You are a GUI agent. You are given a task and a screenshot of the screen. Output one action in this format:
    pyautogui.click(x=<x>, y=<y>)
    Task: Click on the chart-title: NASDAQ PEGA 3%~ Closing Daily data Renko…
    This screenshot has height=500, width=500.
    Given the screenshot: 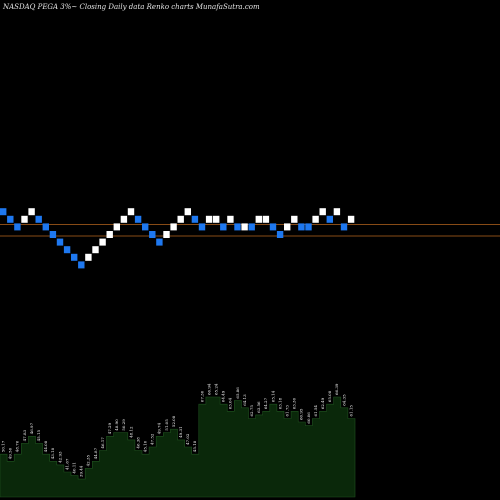 What is the action you would take?
    pyautogui.click(x=131, y=7)
    